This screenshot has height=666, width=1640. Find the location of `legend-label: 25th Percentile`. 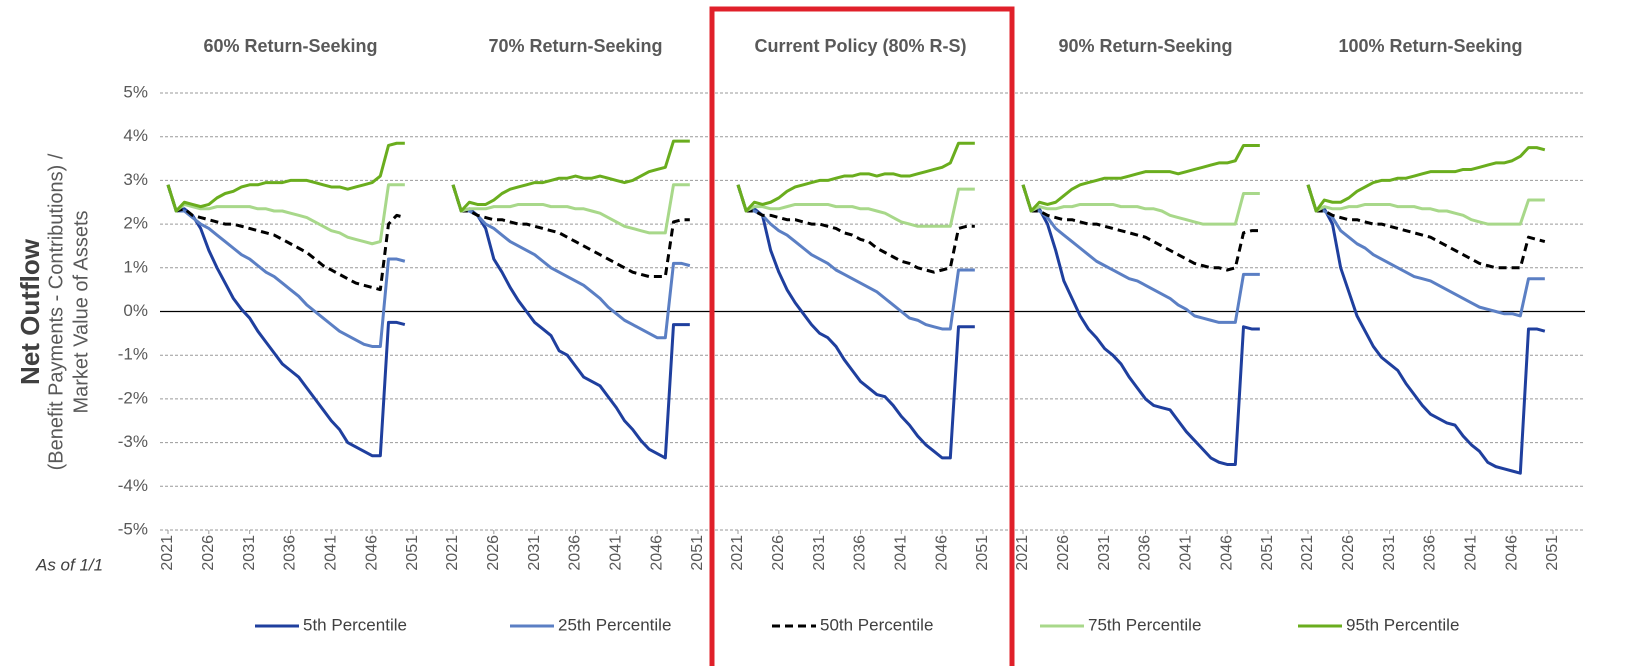

legend-label: 25th Percentile is located at coordinates (614, 624).